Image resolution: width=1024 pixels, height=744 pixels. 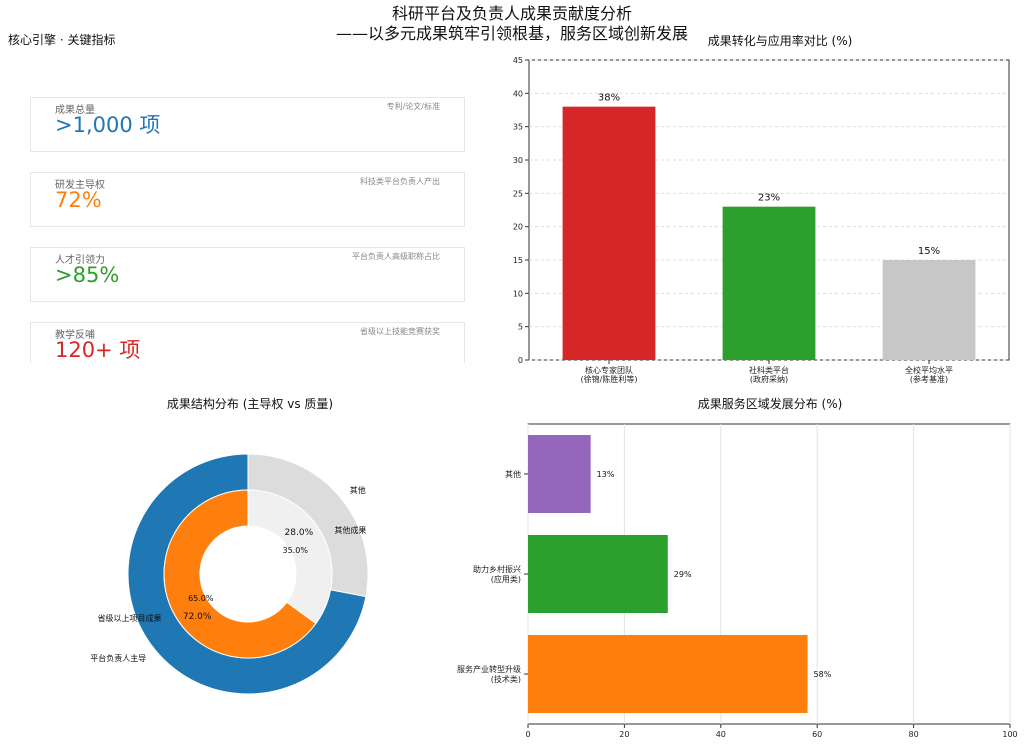 What do you see at coordinates (299, 533) in the screenshot?
I see `outer-slice-pct-label: 28.0%` at bounding box center [299, 533].